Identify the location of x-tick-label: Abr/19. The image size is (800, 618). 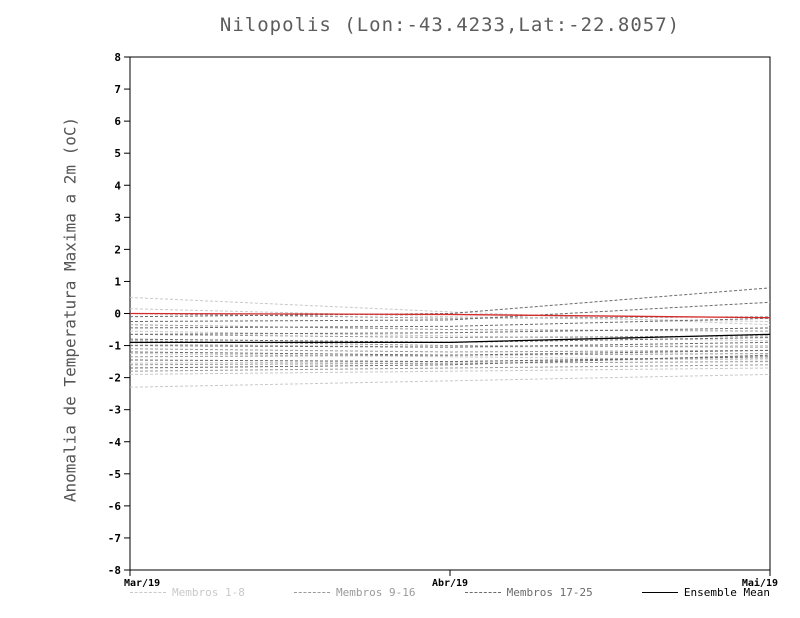
(450, 583).